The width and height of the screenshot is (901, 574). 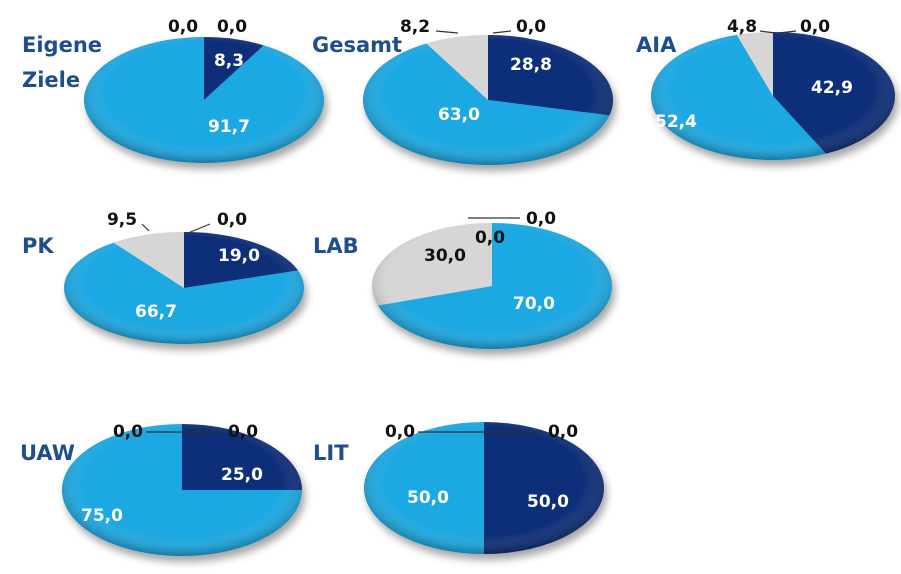 I want to click on chart-title: UAW, so click(x=47, y=453).